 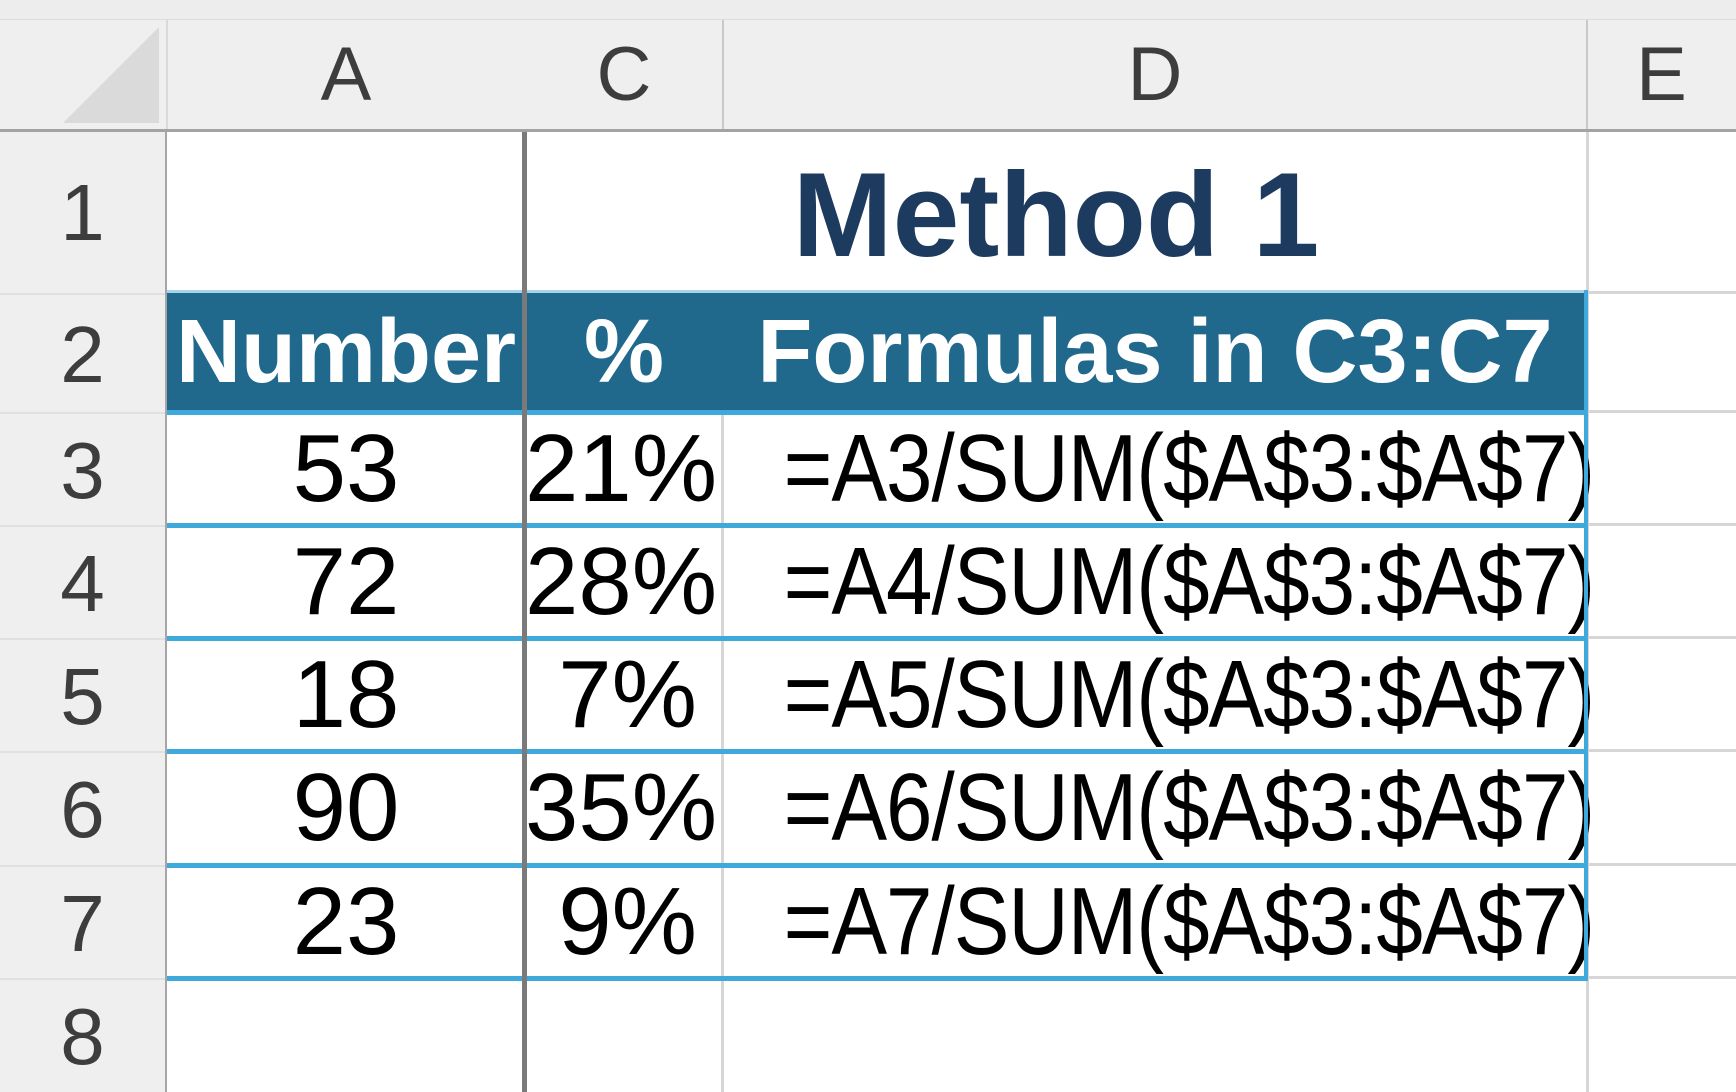 I want to click on table-border-right, so click(x=1586, y=635).